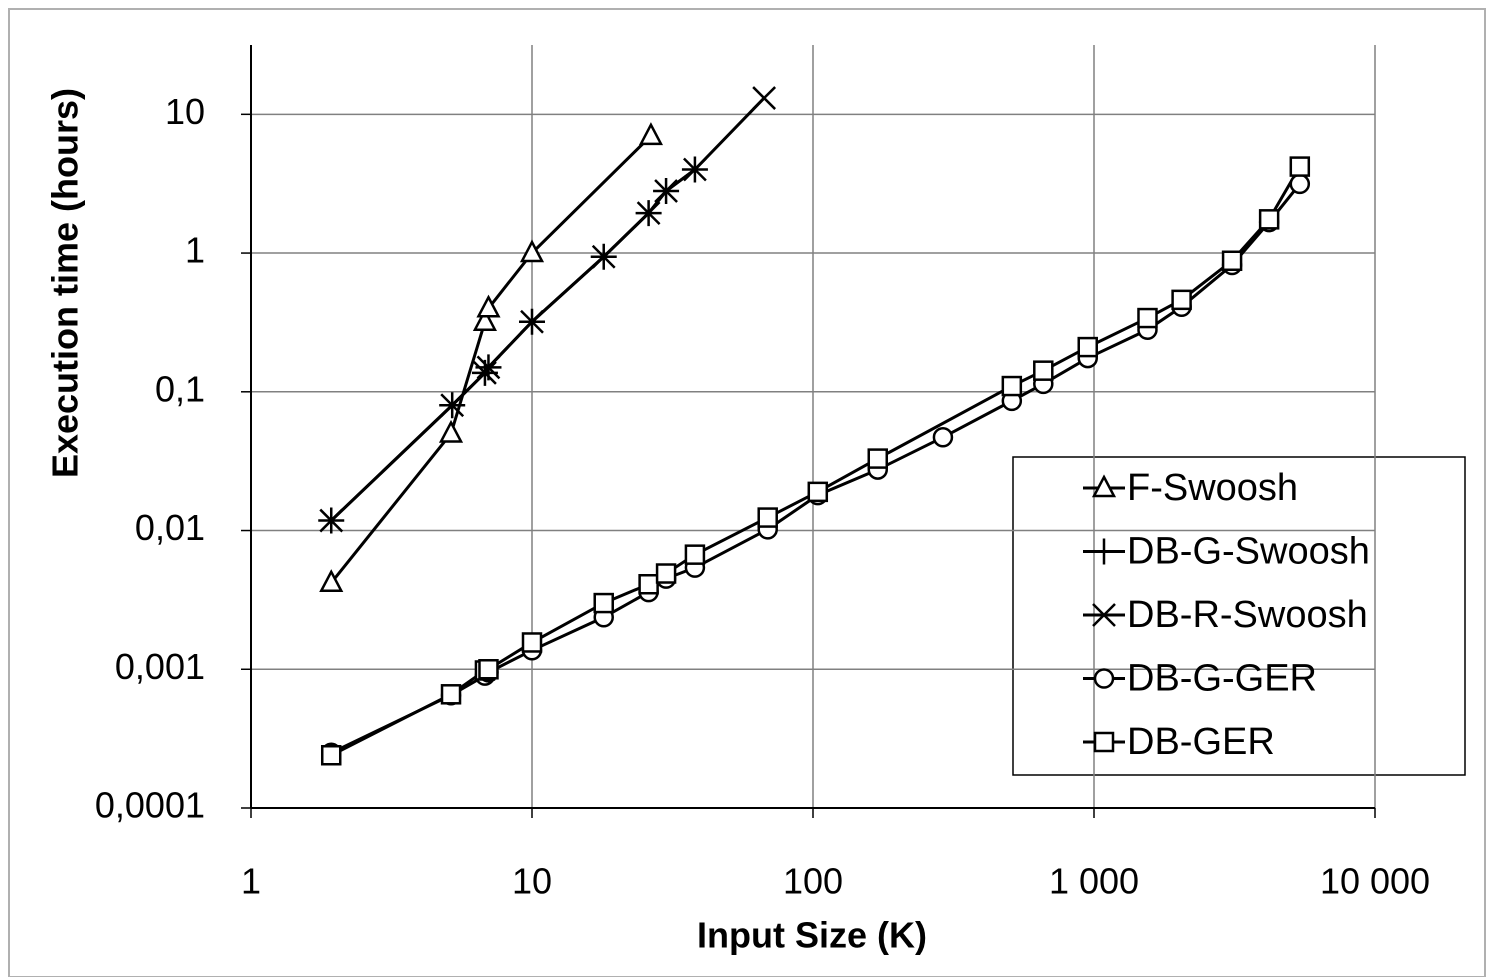  Describe the element at coordinates (185, 111) in the screenshot. I see `y-tick-label: 10` at that location.